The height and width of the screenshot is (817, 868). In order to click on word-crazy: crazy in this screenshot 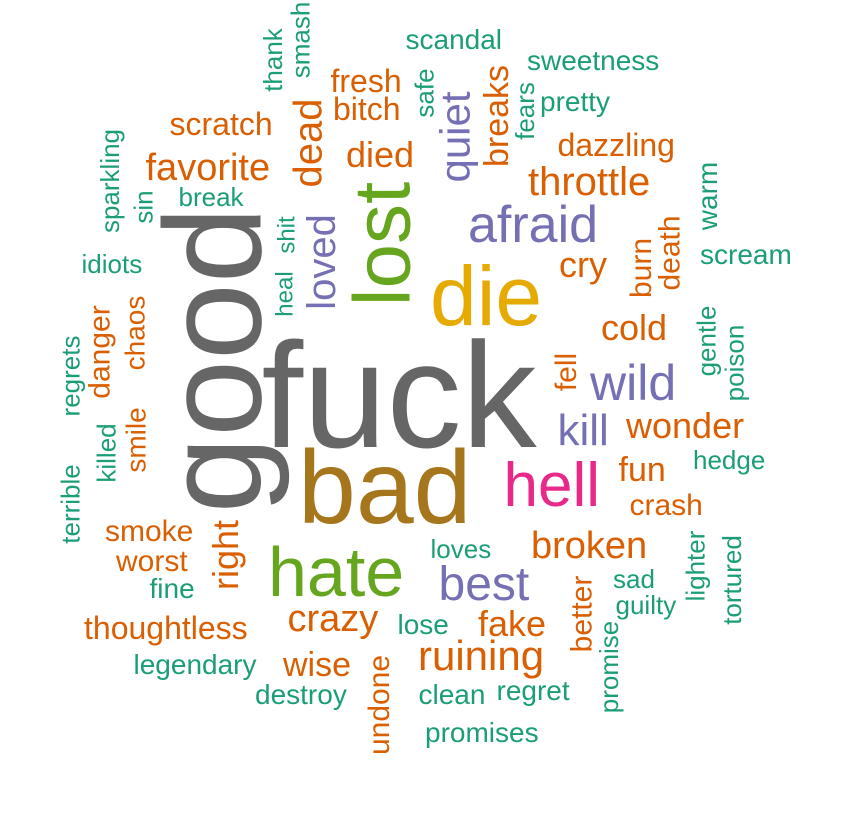, I will do `click(333, 619)`.